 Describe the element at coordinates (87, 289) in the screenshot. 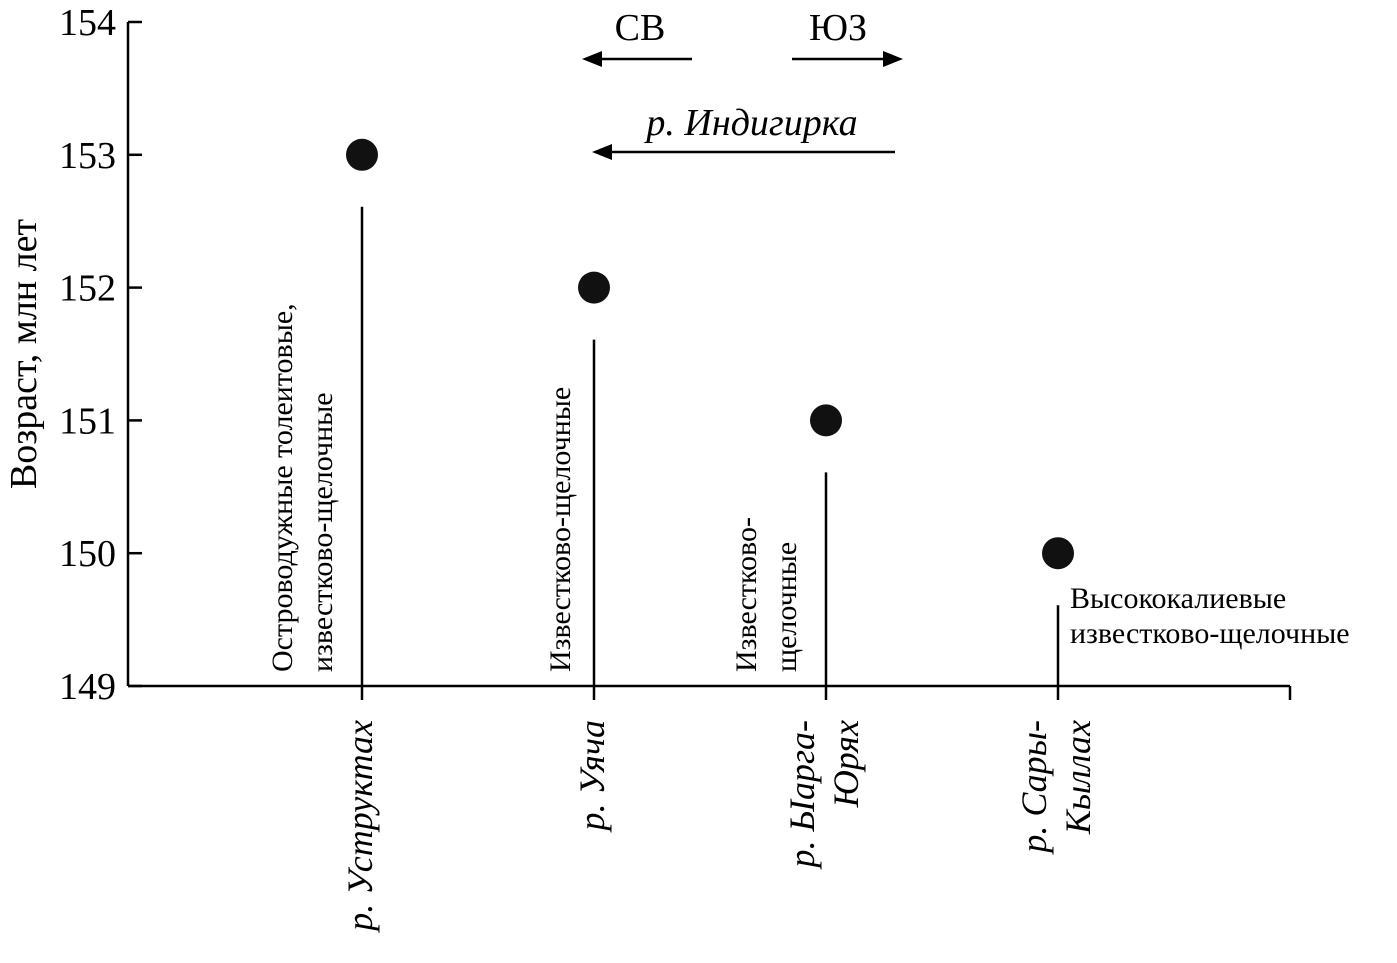

I see `y-tick-label: 152` at that location.